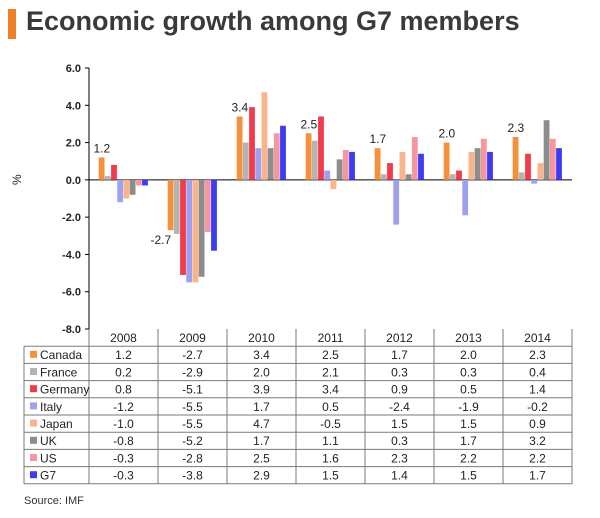 The image size is (600, 518). What do you see at coordinates (345, 165) in the screenshot?
I see `bar-us-2011` at bounding box center [345, 165].